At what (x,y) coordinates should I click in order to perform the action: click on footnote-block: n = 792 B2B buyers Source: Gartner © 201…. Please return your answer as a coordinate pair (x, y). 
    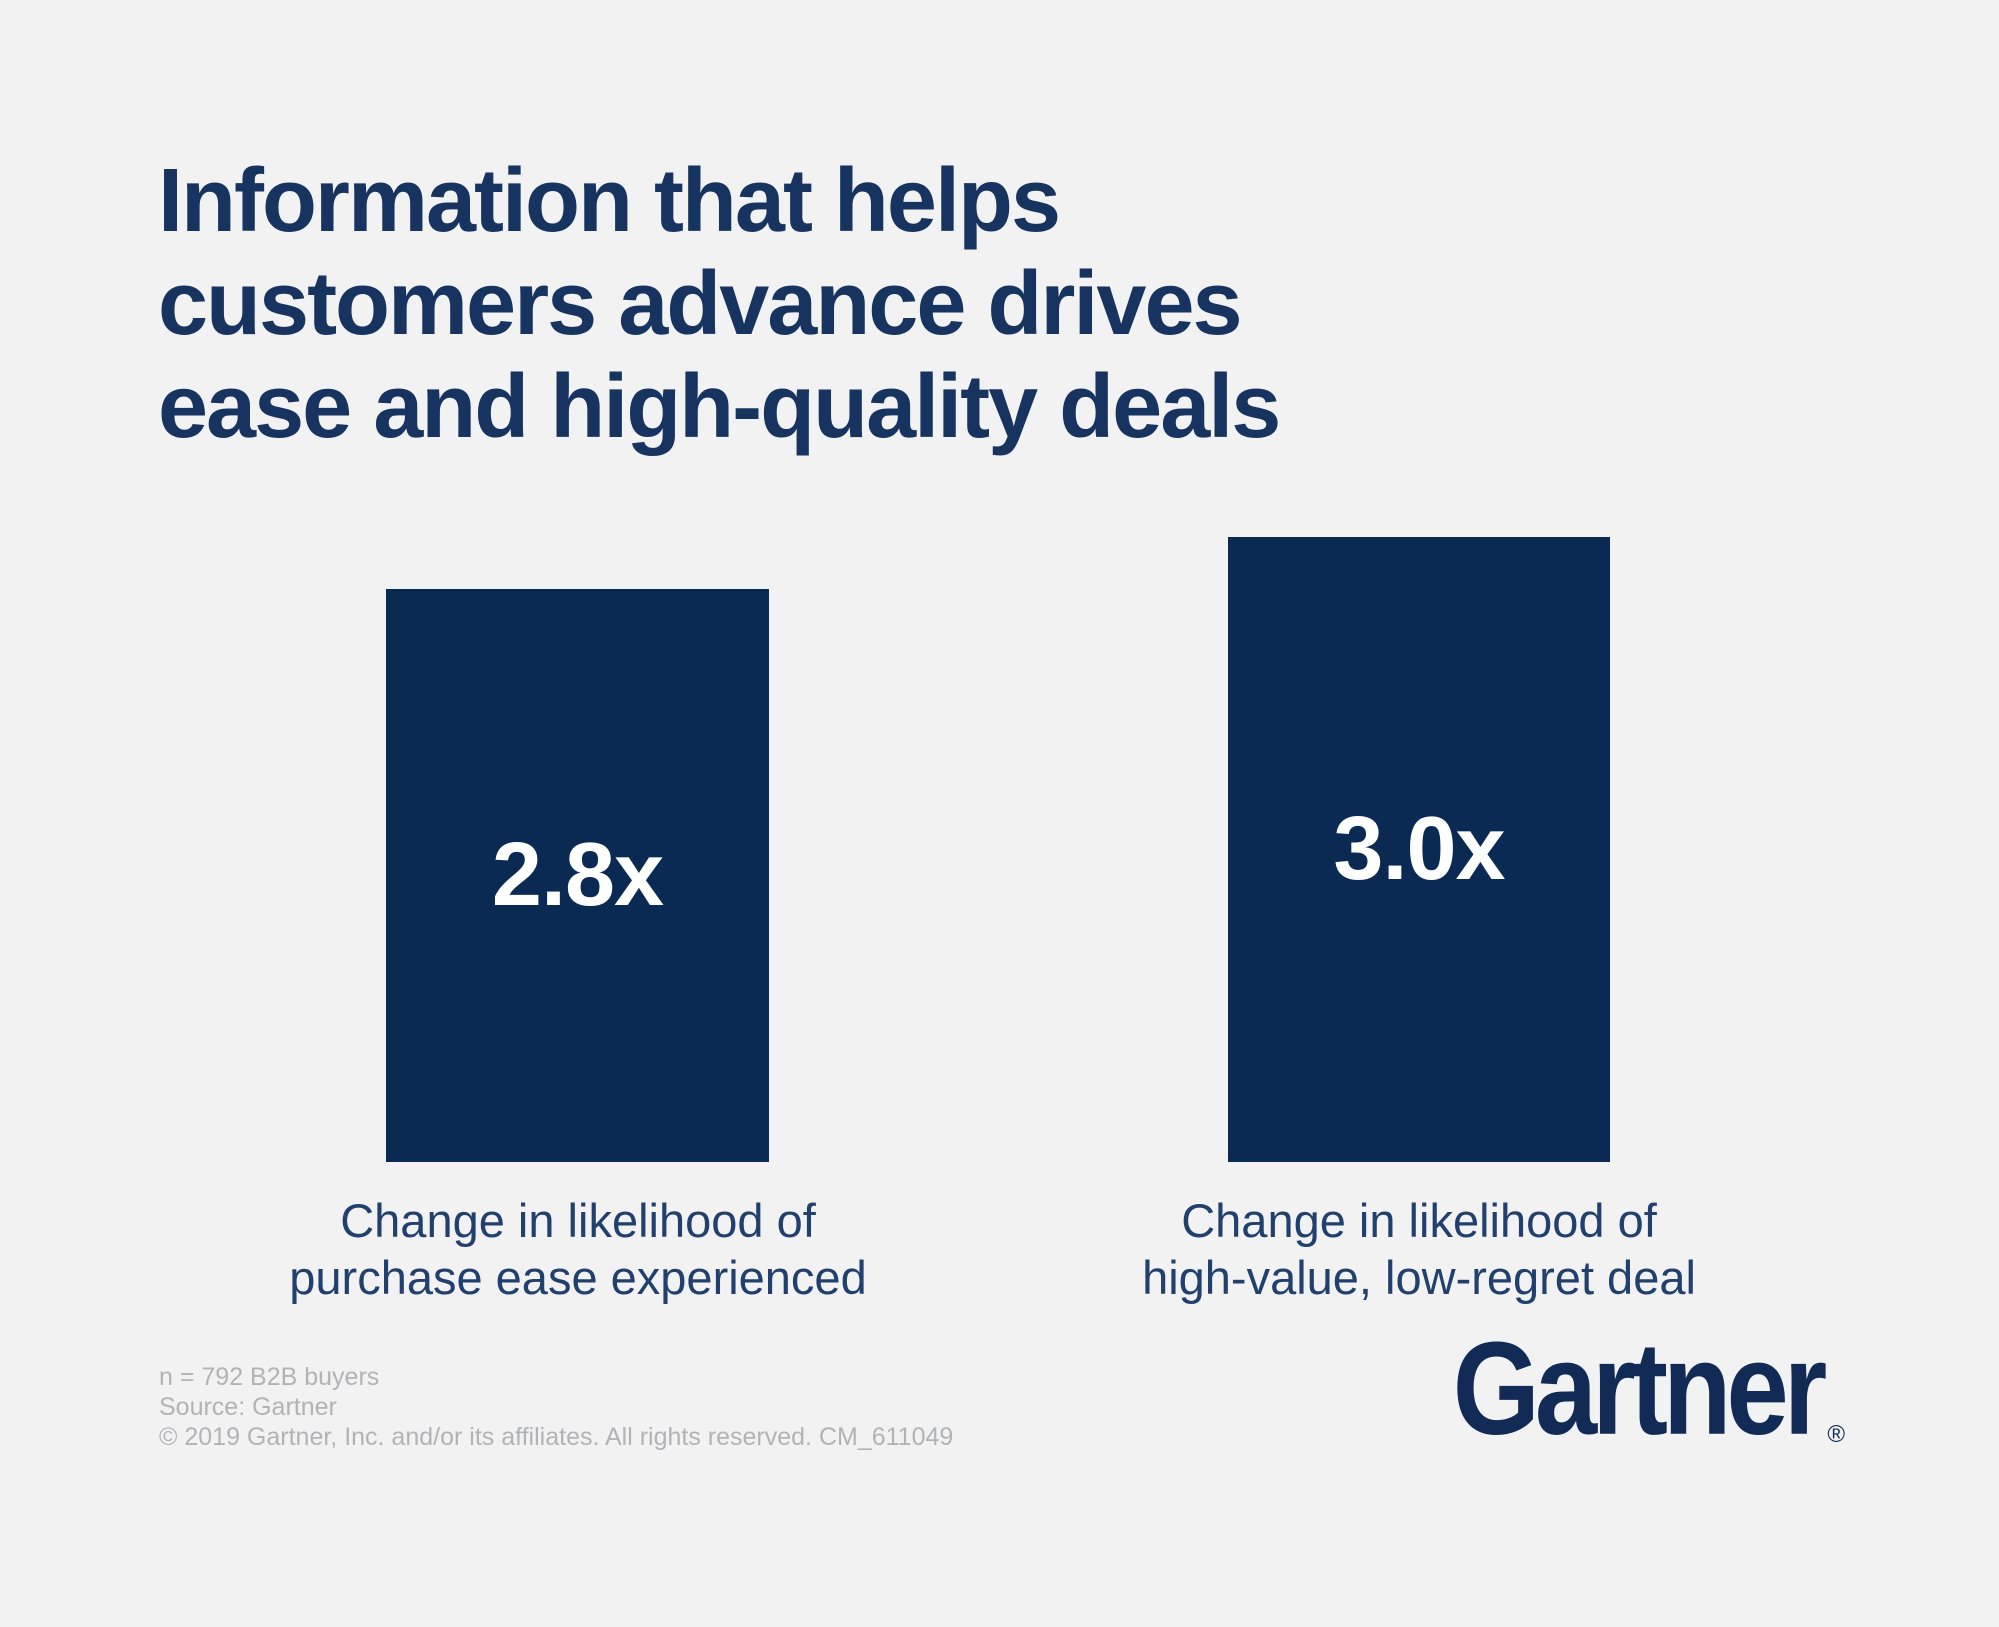
    Looking at the image, I should click on (556, 1407).